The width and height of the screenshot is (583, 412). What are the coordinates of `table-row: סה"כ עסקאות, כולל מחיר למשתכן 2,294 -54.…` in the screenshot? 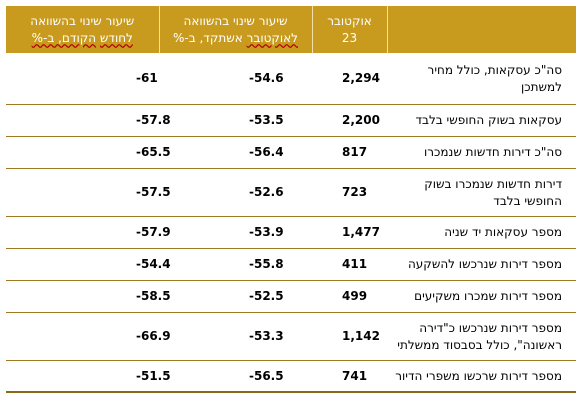 It's located at (291, 79).